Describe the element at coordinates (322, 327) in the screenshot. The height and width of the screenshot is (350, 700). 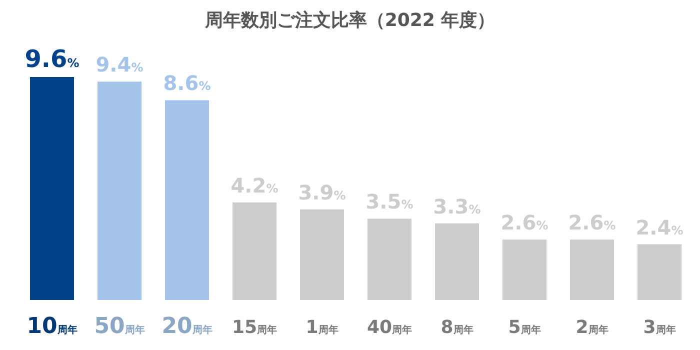
I see `x-tick-label: 1周年` at that location.